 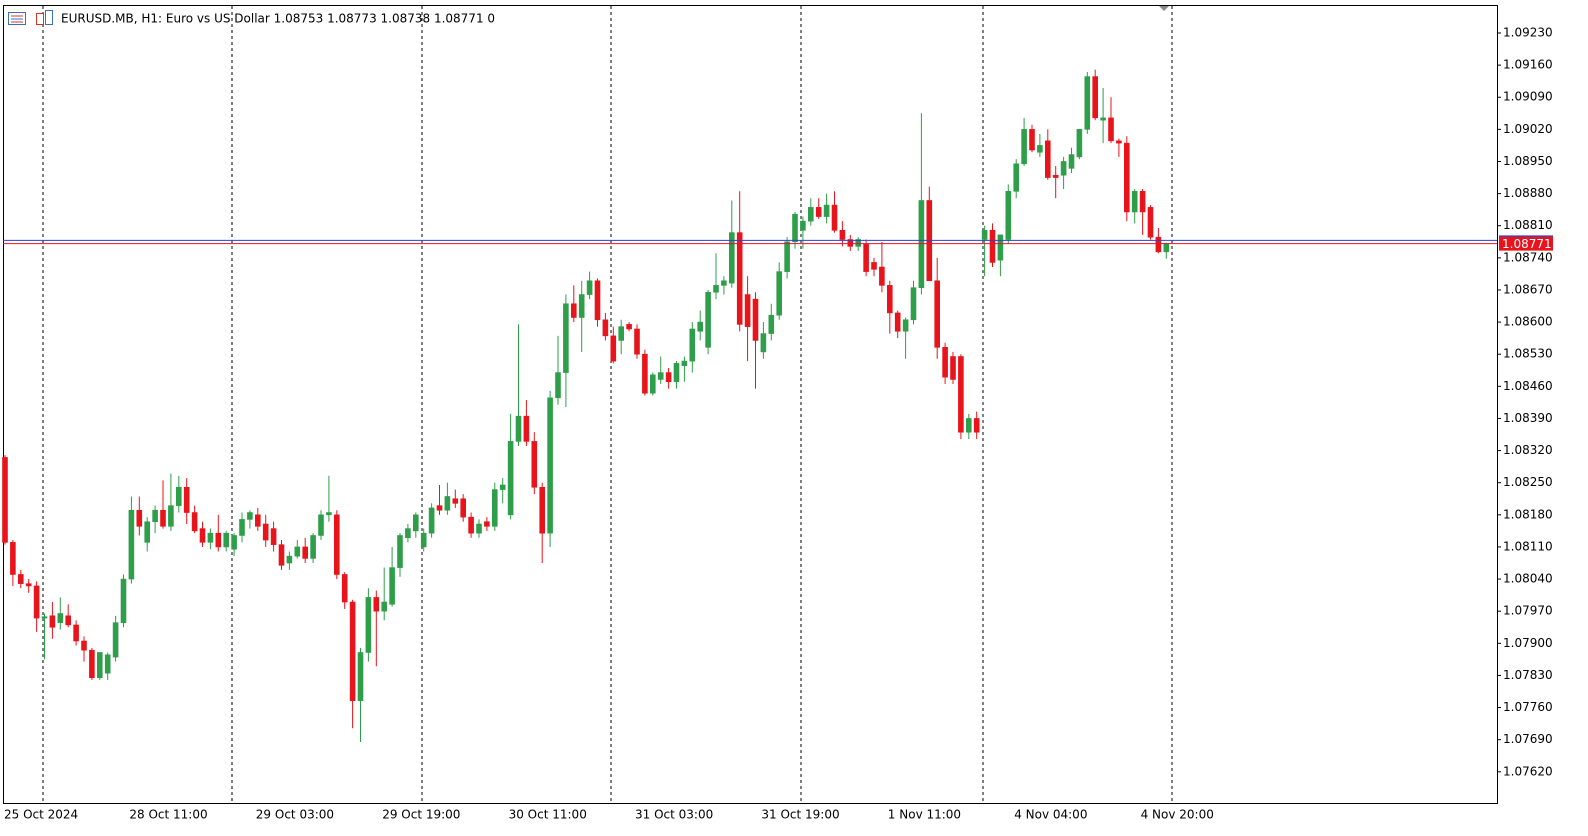 I want to click on icon, so click(x=49, y=17).